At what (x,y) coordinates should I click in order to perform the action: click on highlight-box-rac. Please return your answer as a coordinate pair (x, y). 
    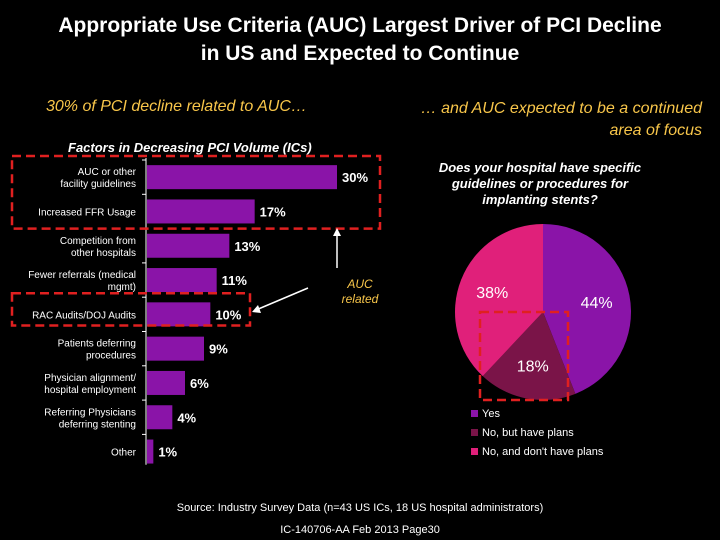
    Looking at the image, I should click on (131, 309).